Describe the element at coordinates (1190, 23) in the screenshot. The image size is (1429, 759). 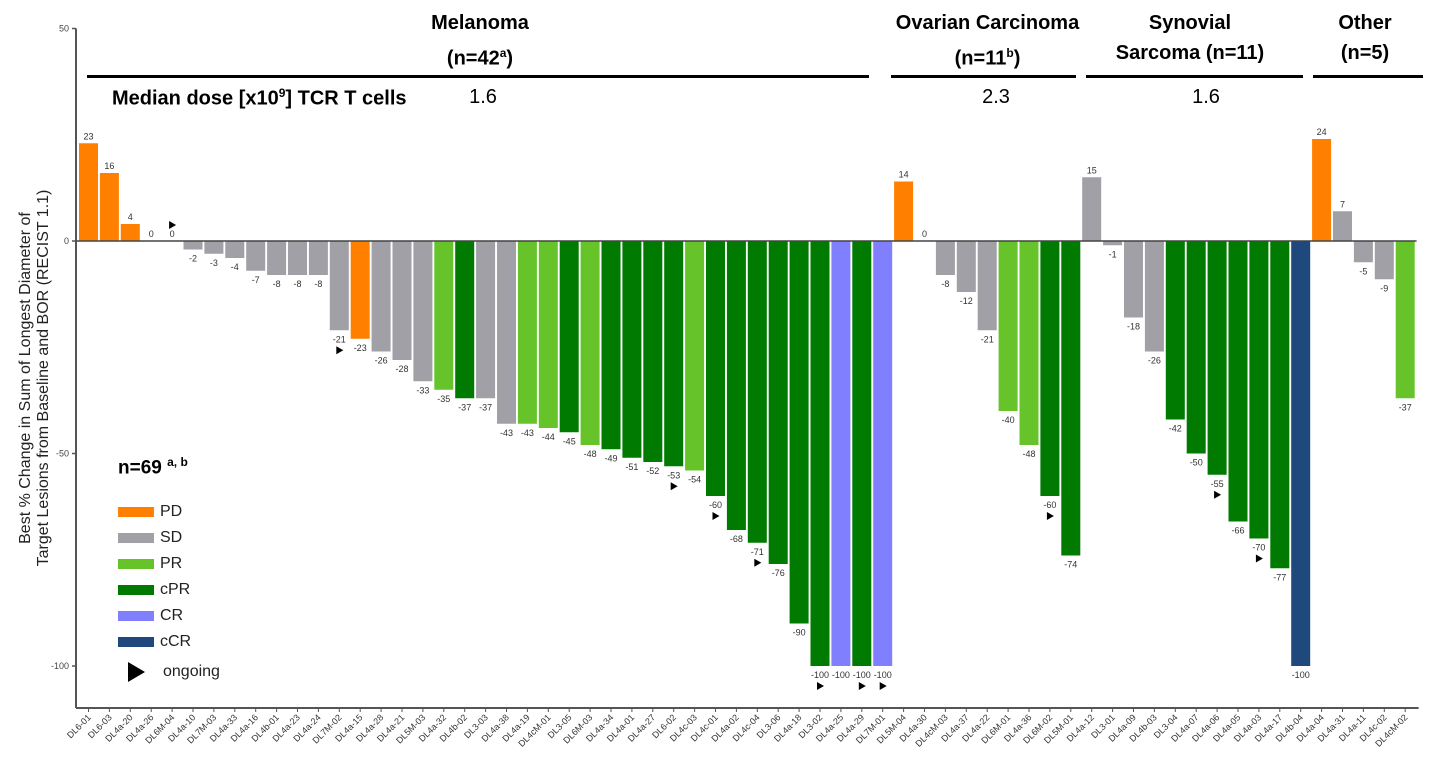
I see `group-name: Synovial` at that location.